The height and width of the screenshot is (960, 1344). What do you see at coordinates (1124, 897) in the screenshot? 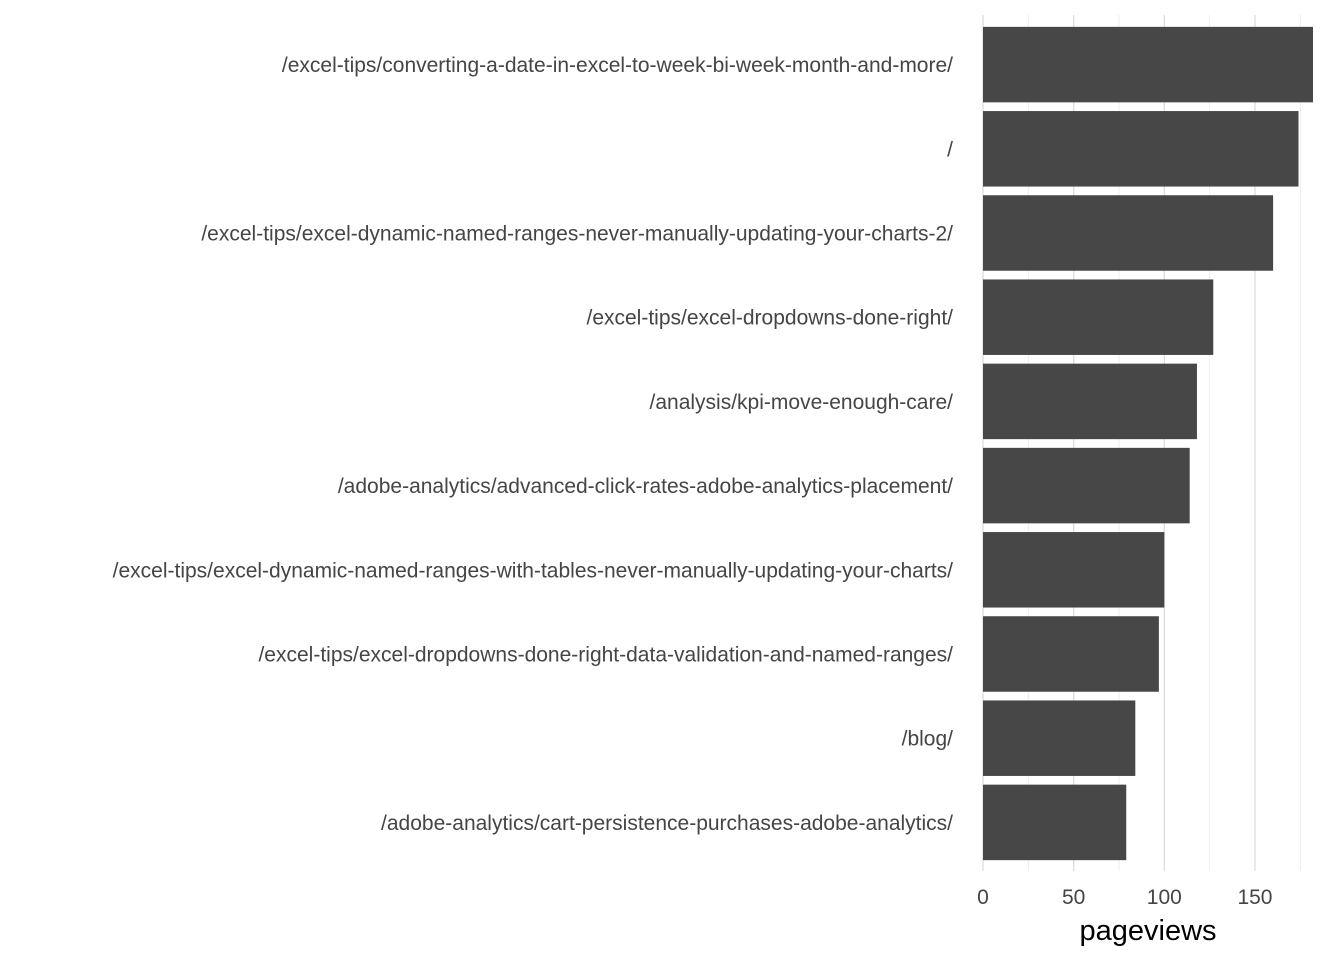
I see `x-axis-ticks: 0 50 100 150` at bounding box center [1124, 897].